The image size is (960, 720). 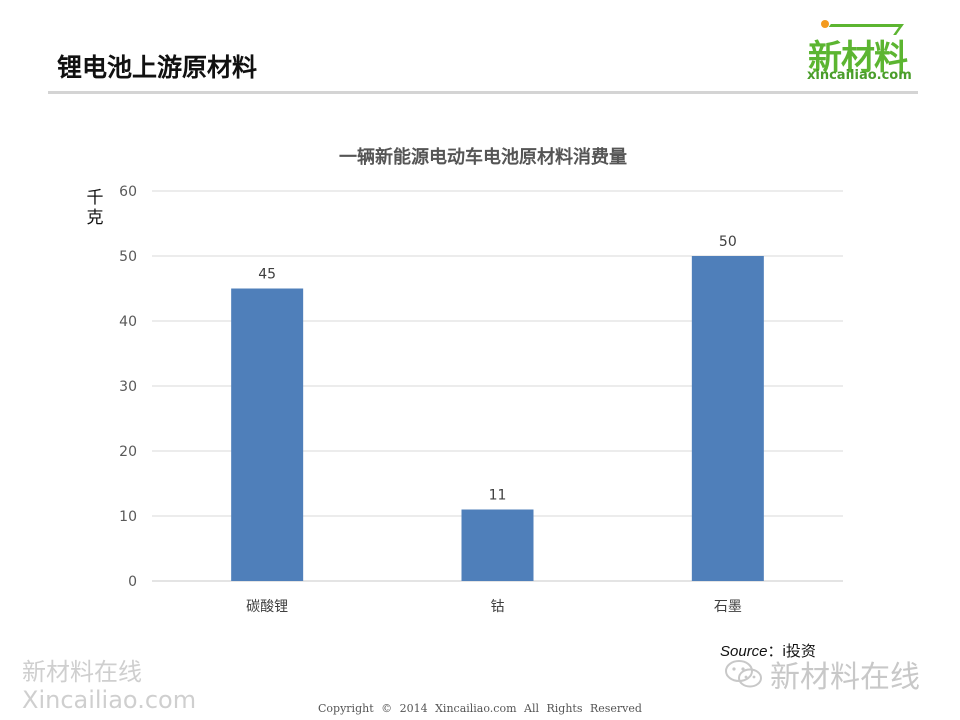 I want to click on y-tick-label: 10, so click(x=128, y=517).